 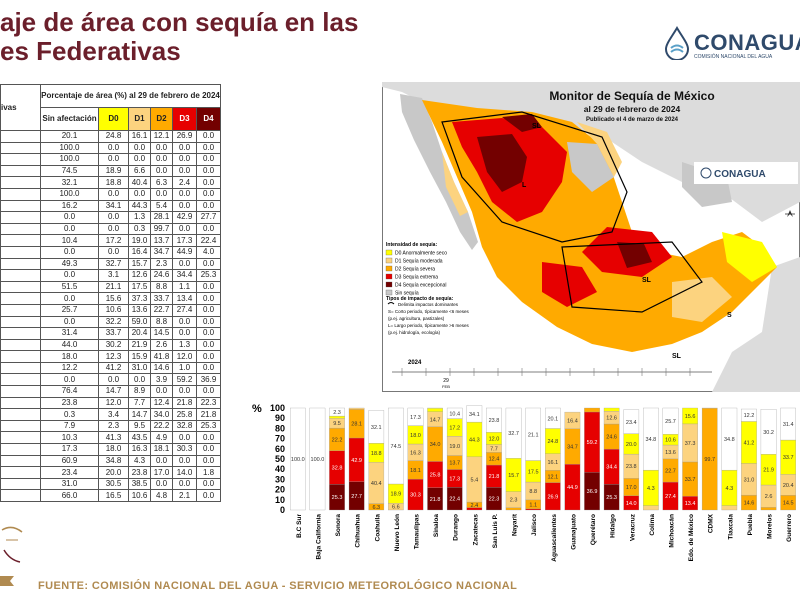 I want to click on impact-item-1: S= Corto periodo, típicamente <6 meses, so click(x=429, y=311).